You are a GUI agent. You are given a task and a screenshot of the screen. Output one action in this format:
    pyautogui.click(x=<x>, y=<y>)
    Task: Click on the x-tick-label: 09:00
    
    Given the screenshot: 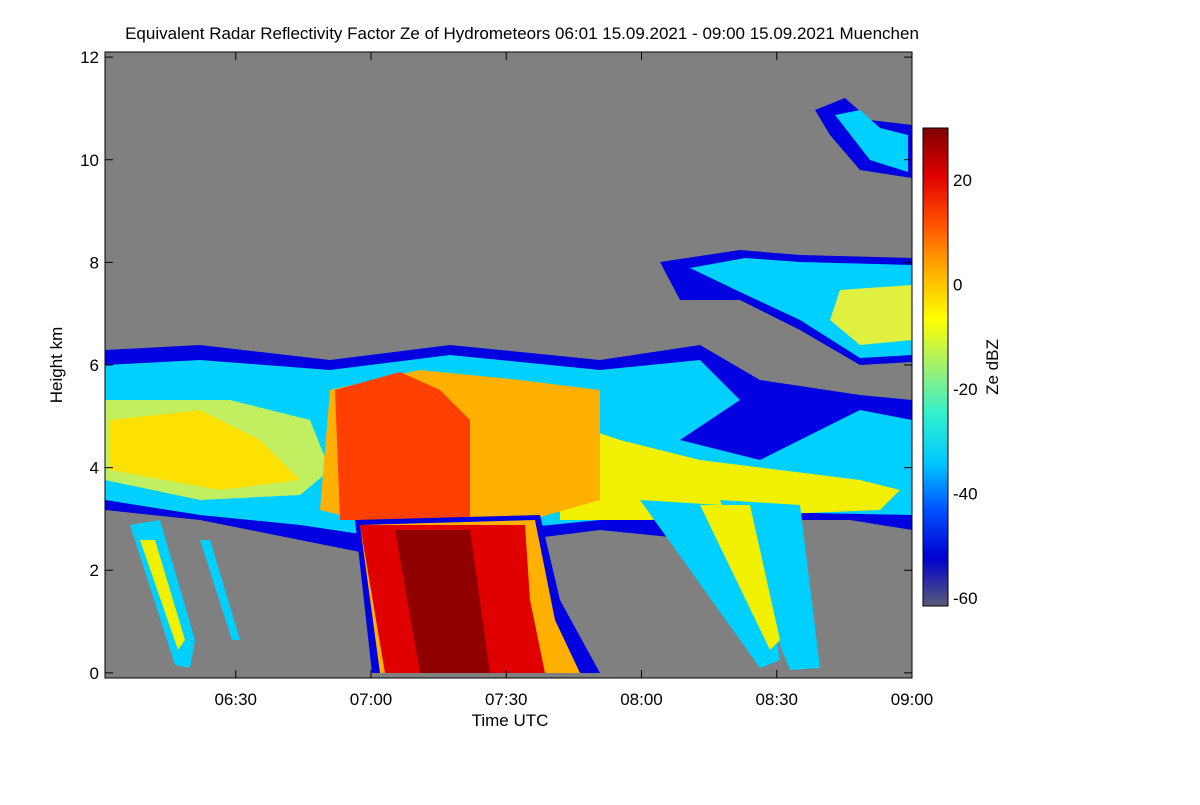 What is the action you would take?
    pyautogui.click(x=912, y=699)
    